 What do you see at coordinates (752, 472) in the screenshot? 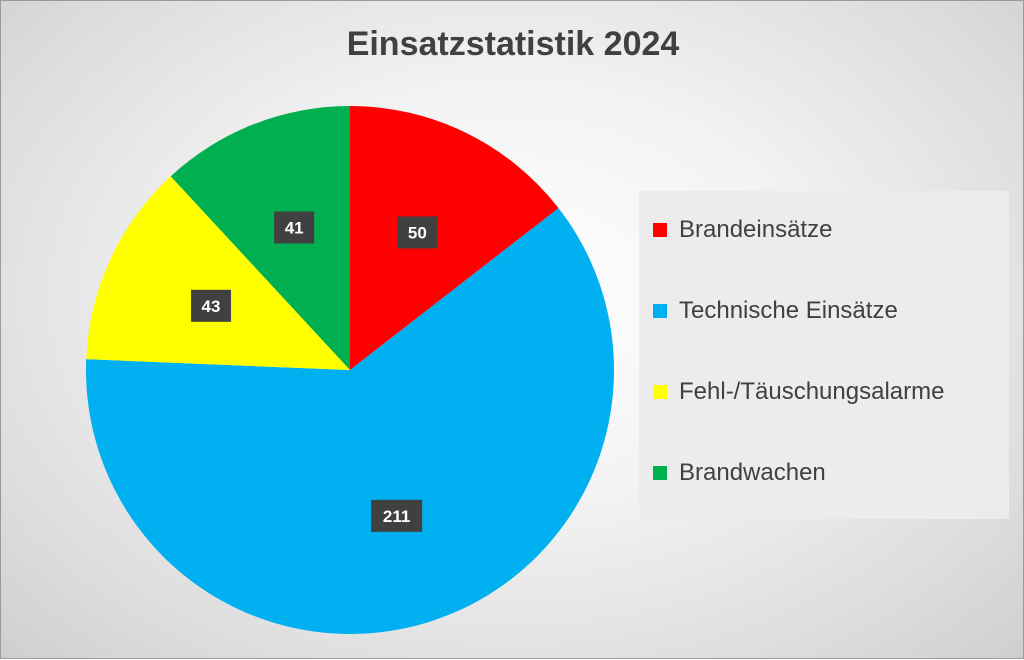
I see `legend-label-brandwachen: Brandwachen` at bounding box center [752, 472].